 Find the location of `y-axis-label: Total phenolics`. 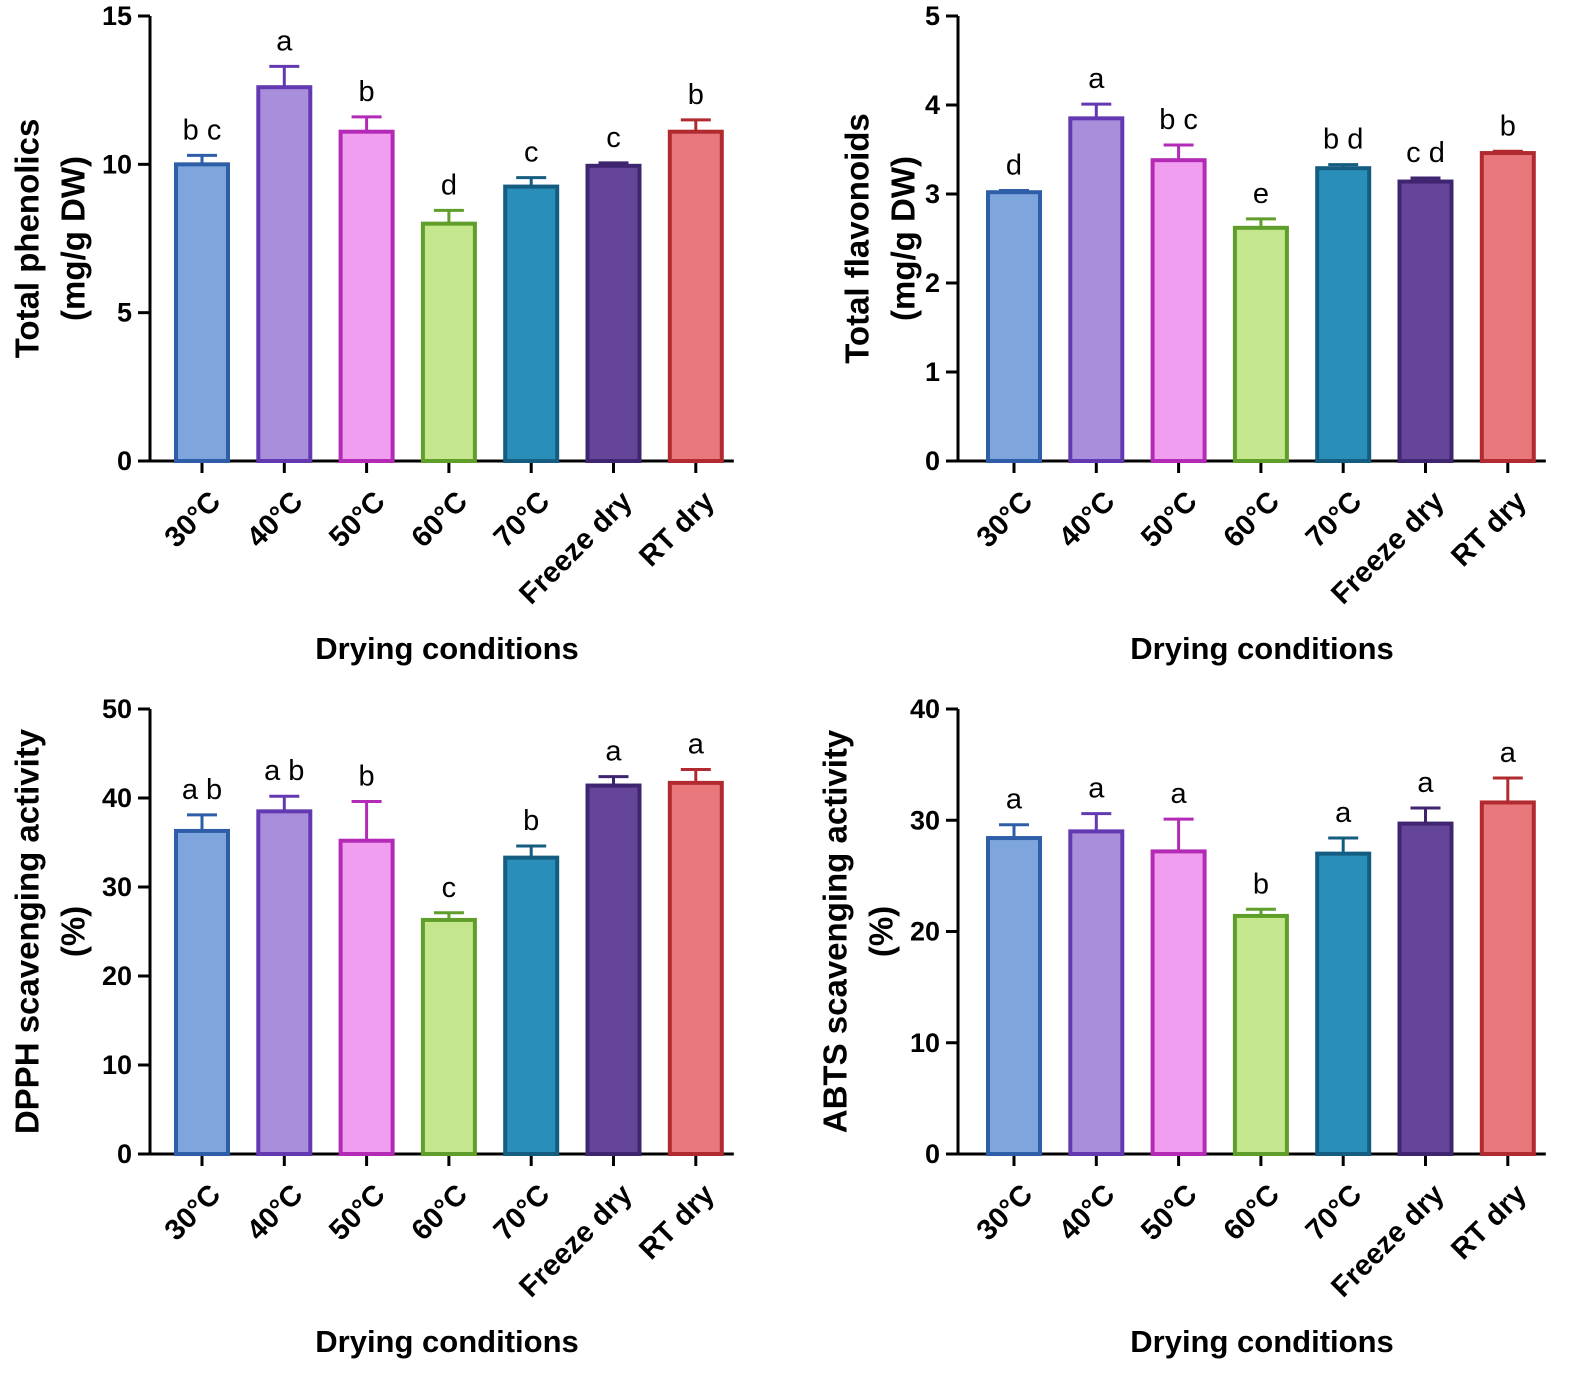

y-axis-label: Total phenolics is located at coordinates (27, 239).